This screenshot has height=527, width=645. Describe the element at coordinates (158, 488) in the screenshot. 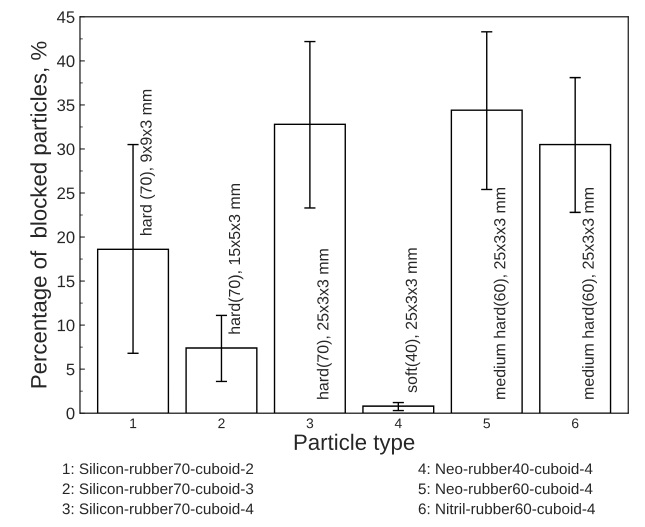

I see `text: 2: Silicon-rubber70-cuboid-3` at that location.